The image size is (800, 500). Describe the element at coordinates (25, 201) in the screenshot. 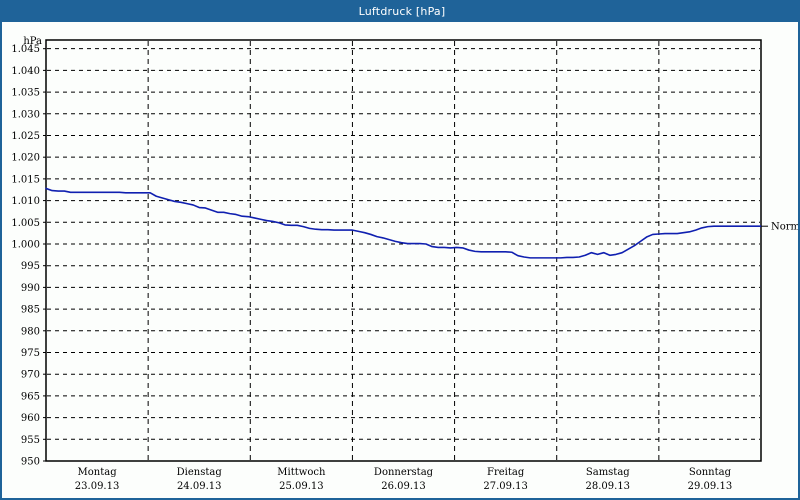

I see `y-axis-tick-label: 1.010` at that location.